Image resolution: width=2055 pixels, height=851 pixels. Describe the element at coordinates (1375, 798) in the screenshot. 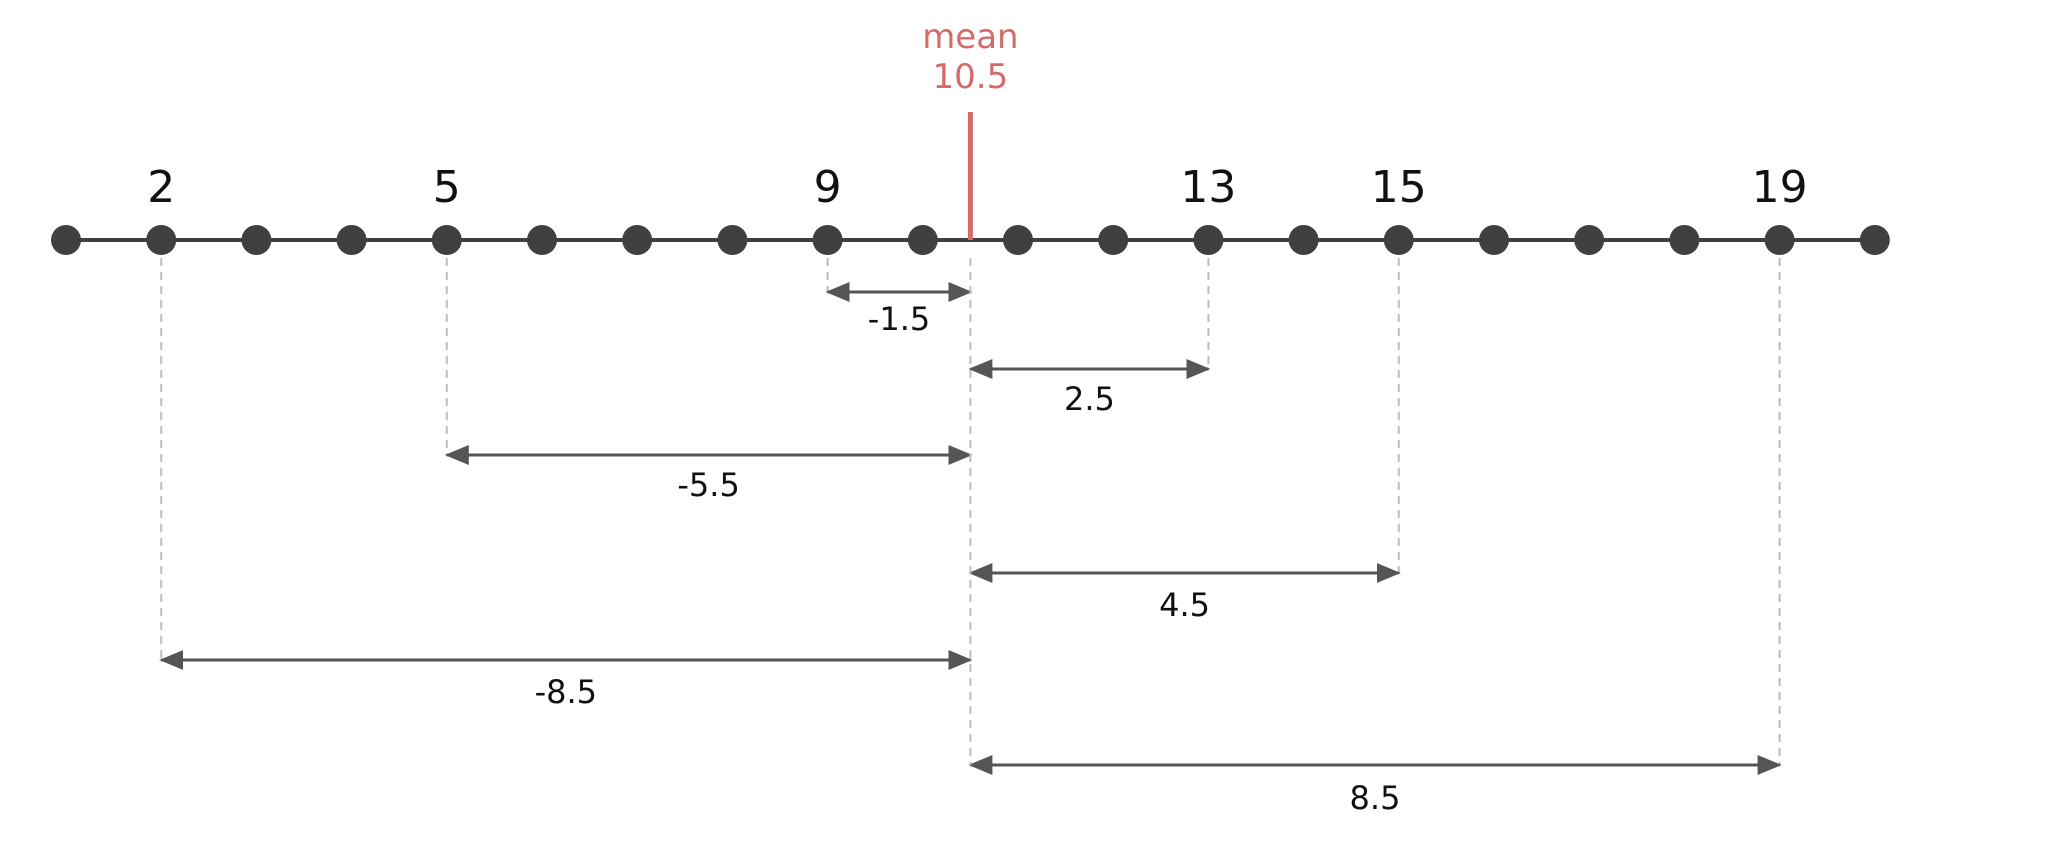

I see `deviation-label: 8.5` at that location.